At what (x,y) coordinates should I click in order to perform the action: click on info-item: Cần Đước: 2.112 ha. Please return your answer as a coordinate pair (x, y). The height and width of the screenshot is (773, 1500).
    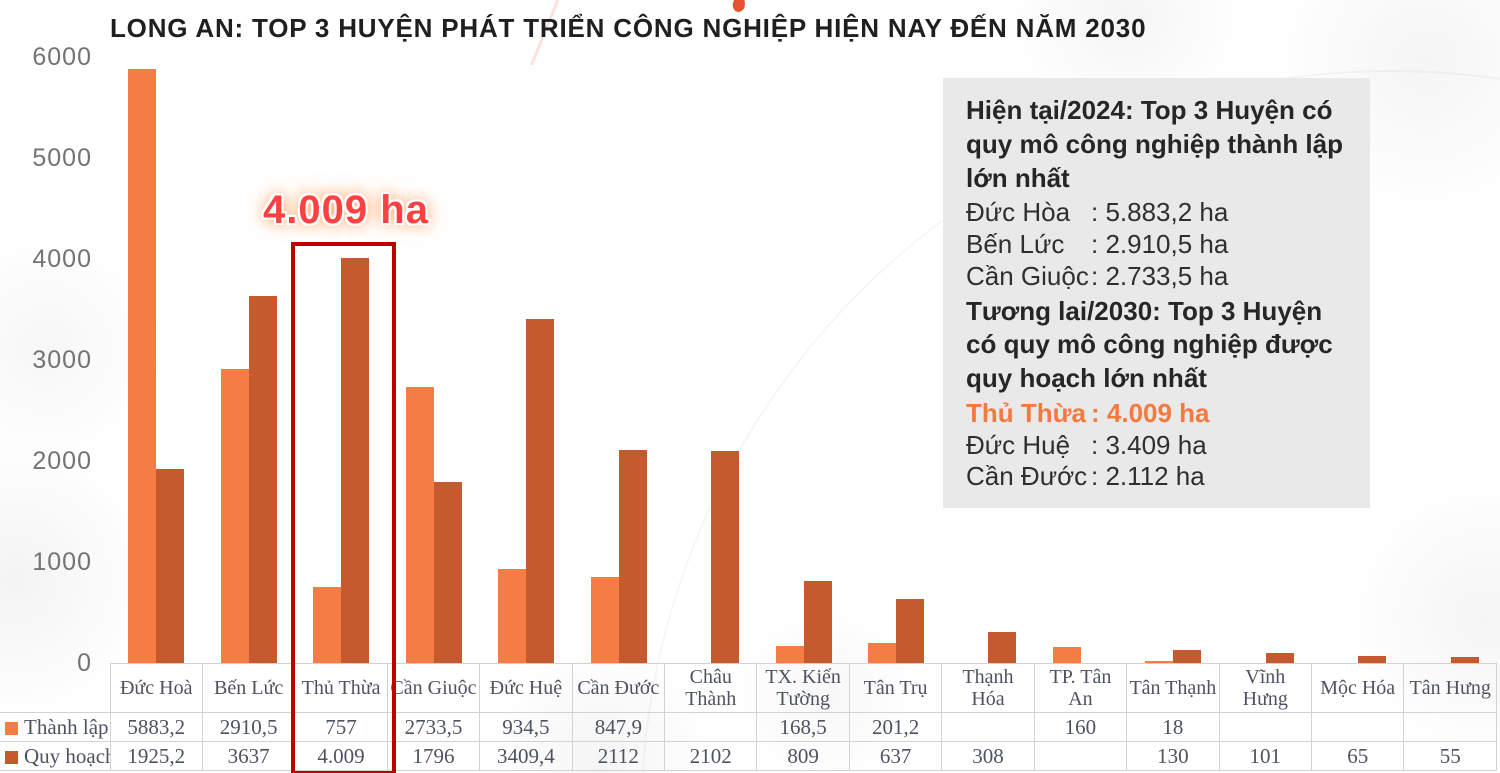
    Looking at the image, I should click on (1168, 477).